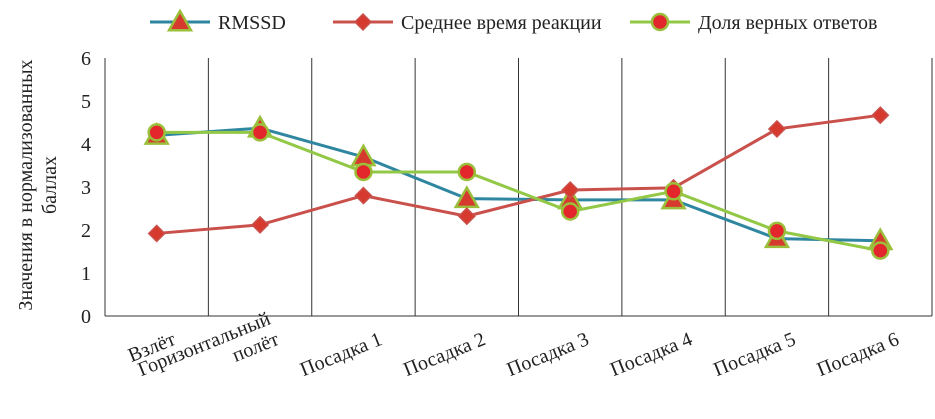  What do you see at coordinates (86, 59) in the screenshot?
I see `y-tick-label: 6` at bounding box center [86, 59].